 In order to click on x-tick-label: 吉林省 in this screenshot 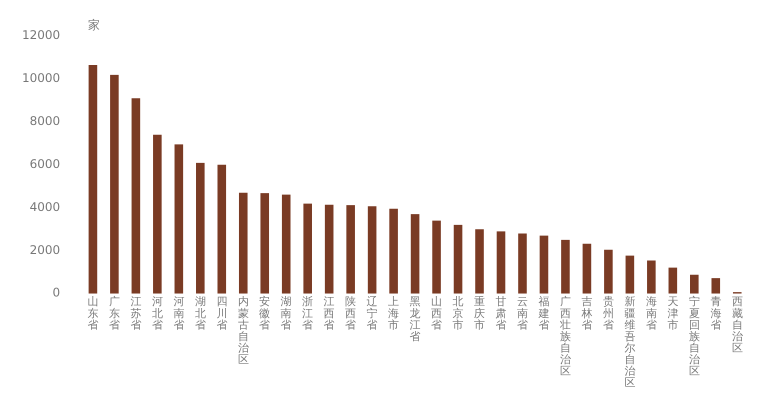, I will do `click(586, 313)`.